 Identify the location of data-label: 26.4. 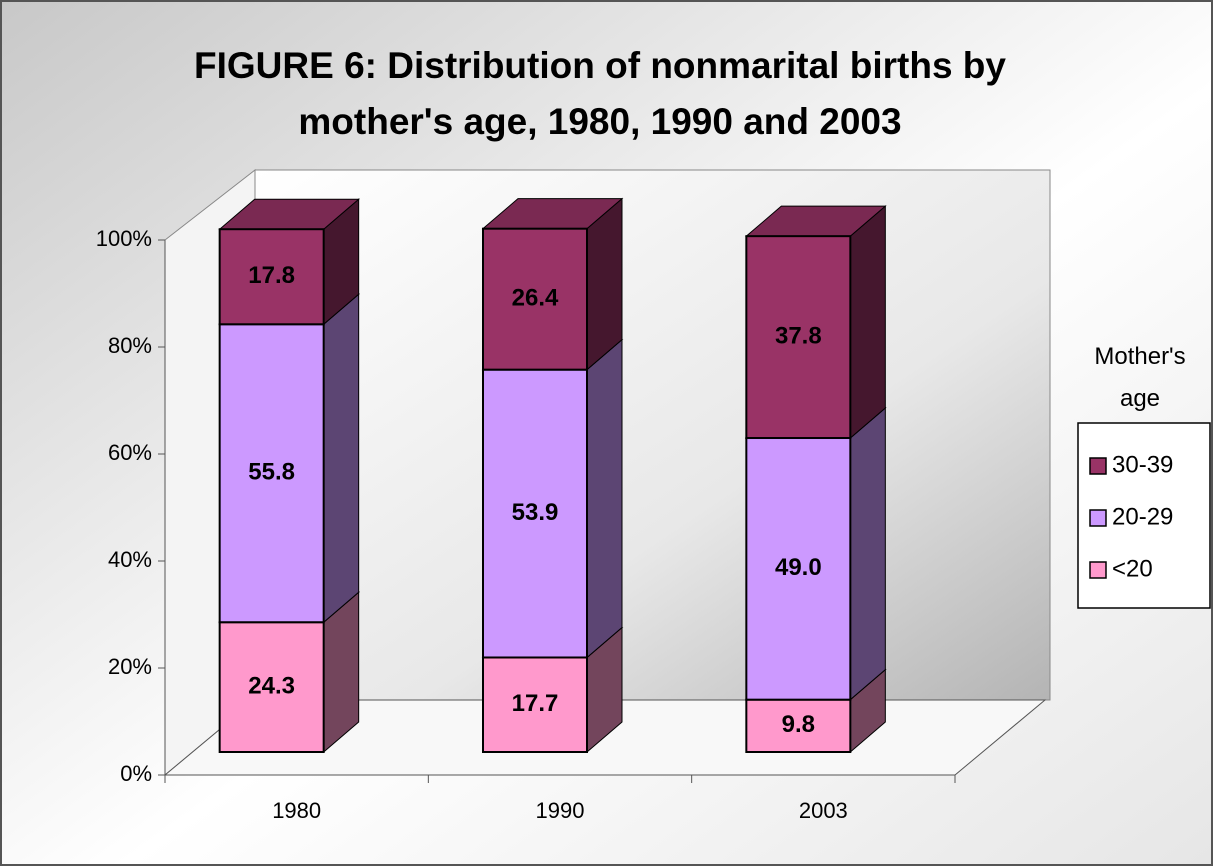
(535, 298).